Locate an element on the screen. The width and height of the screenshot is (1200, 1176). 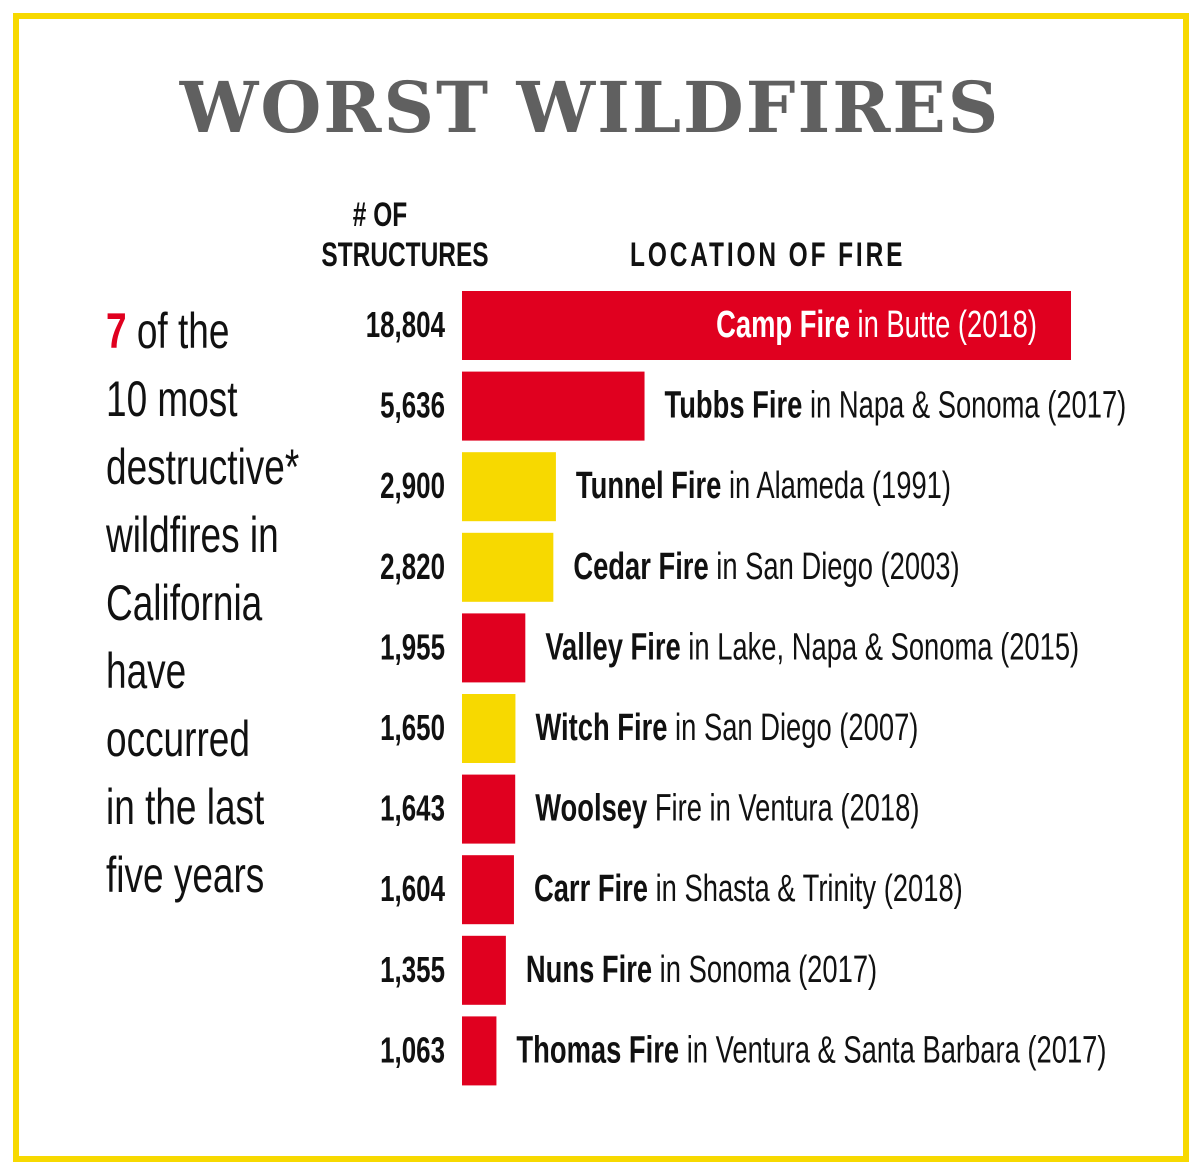
bar-row: 1,355 Nuns Fire in Sonoma (2017) is located at coordinates (628, 970).